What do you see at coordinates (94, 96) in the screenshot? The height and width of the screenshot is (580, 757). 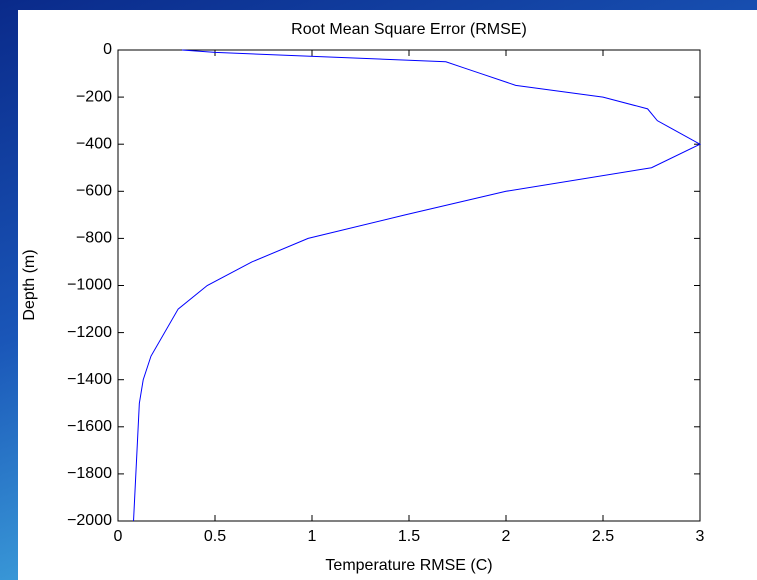 I see `y-tick-label: −200` at bounding box center [94, 96].